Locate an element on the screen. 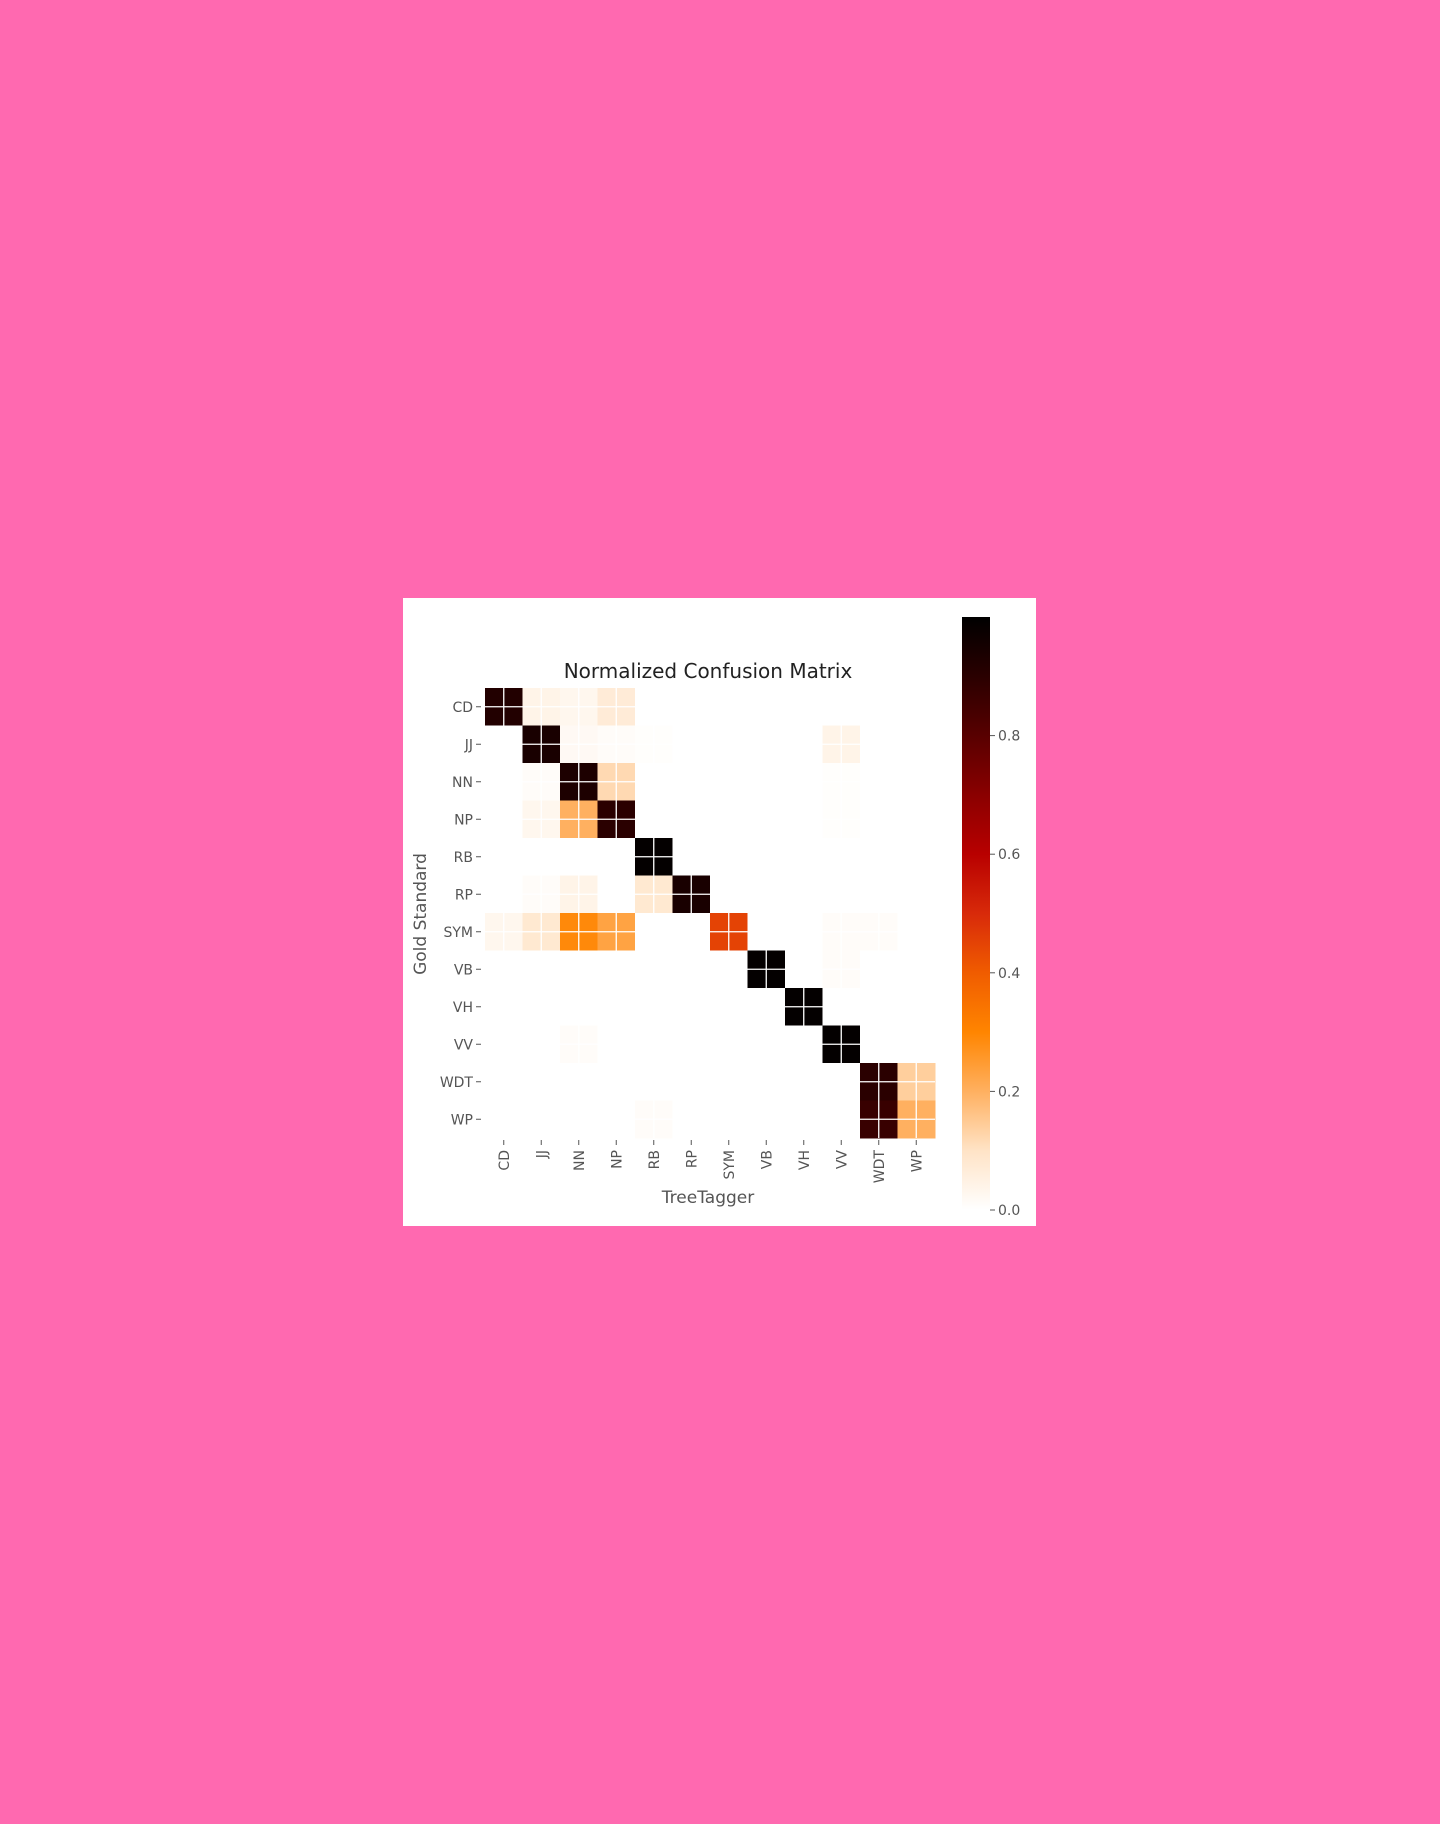  heatmap-grid is located at coordinates (710, 913).